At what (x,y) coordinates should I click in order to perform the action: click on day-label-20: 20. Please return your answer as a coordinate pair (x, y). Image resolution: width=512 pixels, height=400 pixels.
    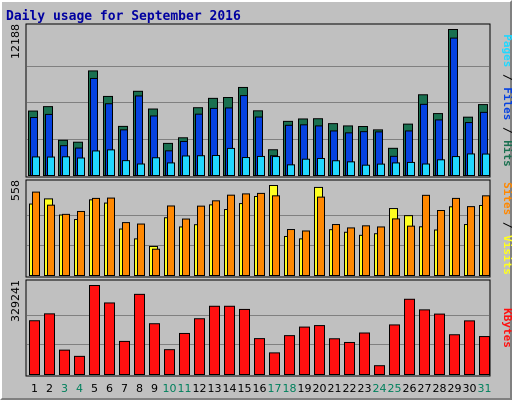
    Looking at the image, I should click on (320, 388).